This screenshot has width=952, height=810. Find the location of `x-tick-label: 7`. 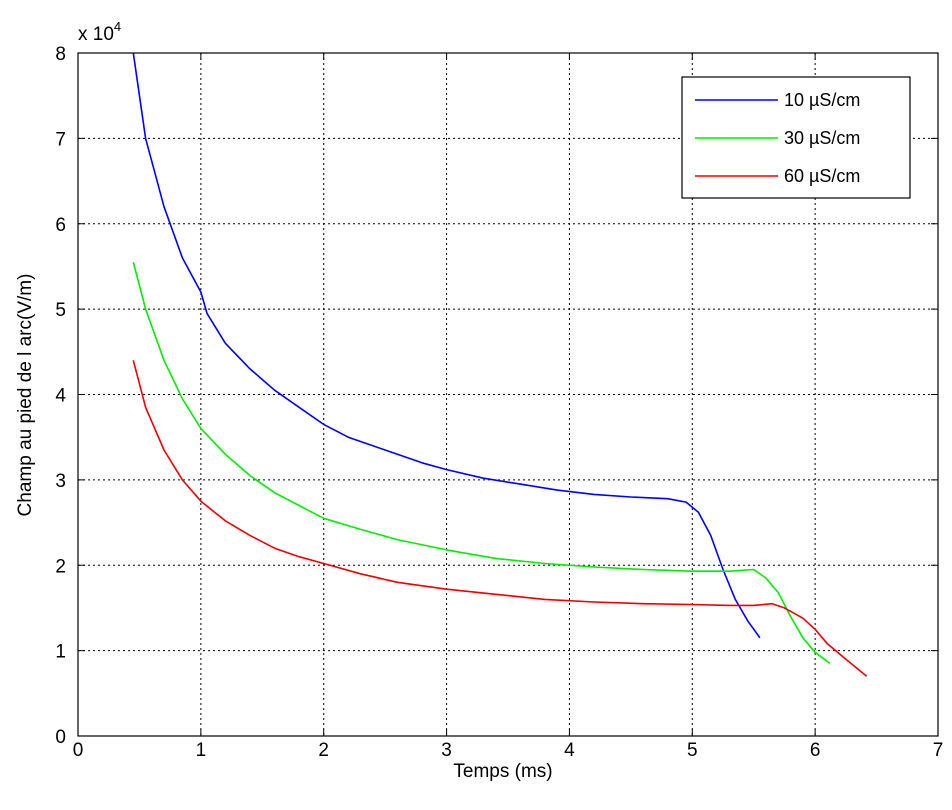

x-tick-label: 7 is located at coordinates (938, 750).